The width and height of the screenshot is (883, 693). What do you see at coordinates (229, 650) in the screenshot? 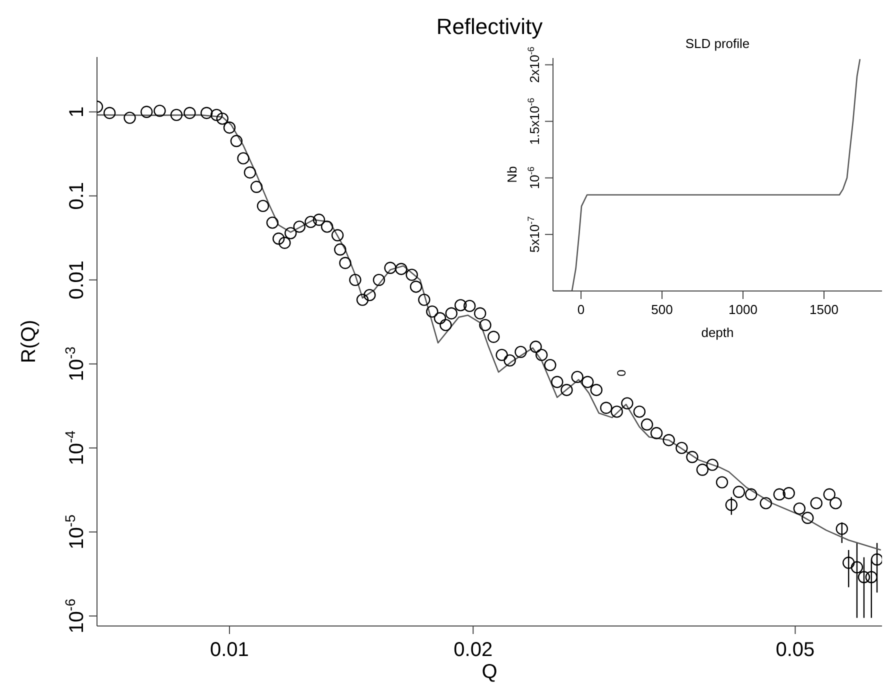
I see `x-tick-label: 0.01` at bounding box center [229, 650].